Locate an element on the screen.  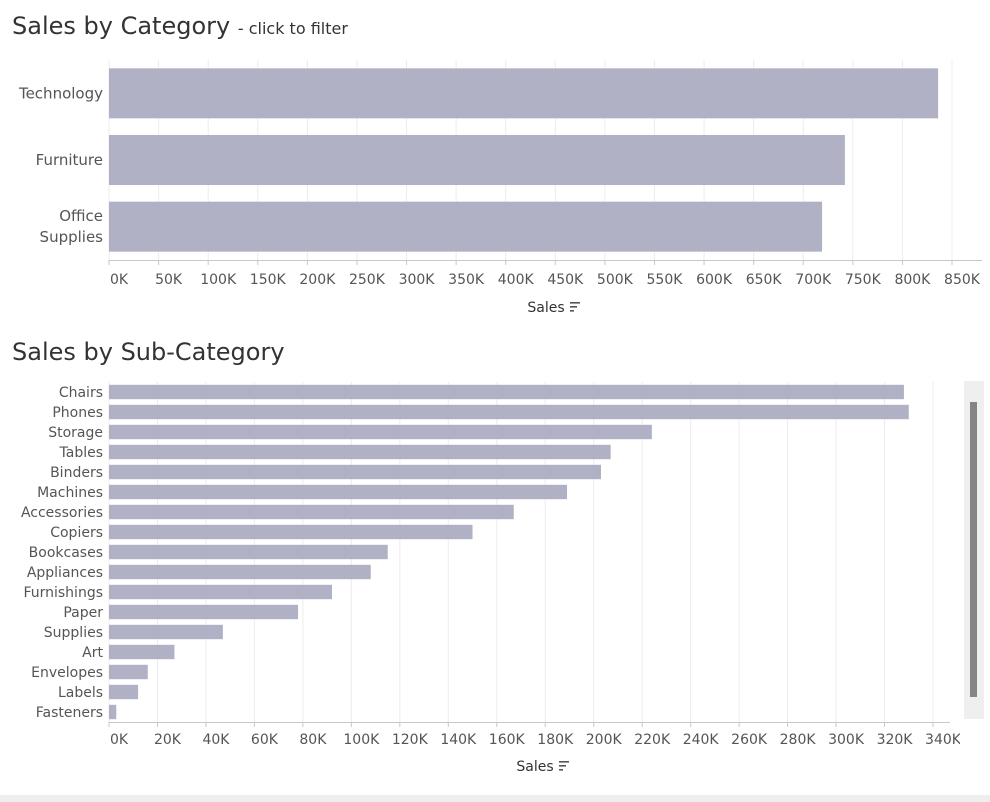
category-chart-subtitle: - click to filter is located at coordinates (292, 28).